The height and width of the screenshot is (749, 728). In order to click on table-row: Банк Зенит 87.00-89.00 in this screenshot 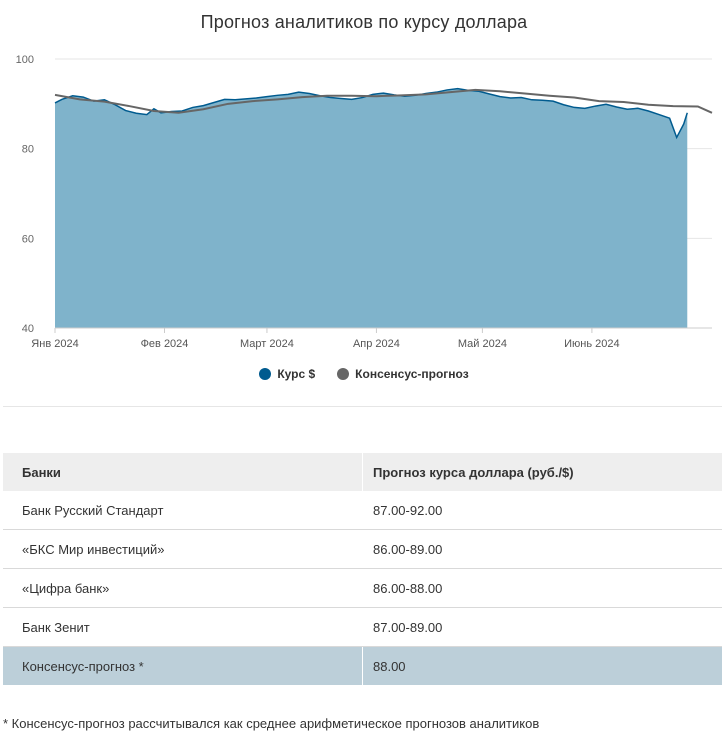, I will do `click(362, 627)`.